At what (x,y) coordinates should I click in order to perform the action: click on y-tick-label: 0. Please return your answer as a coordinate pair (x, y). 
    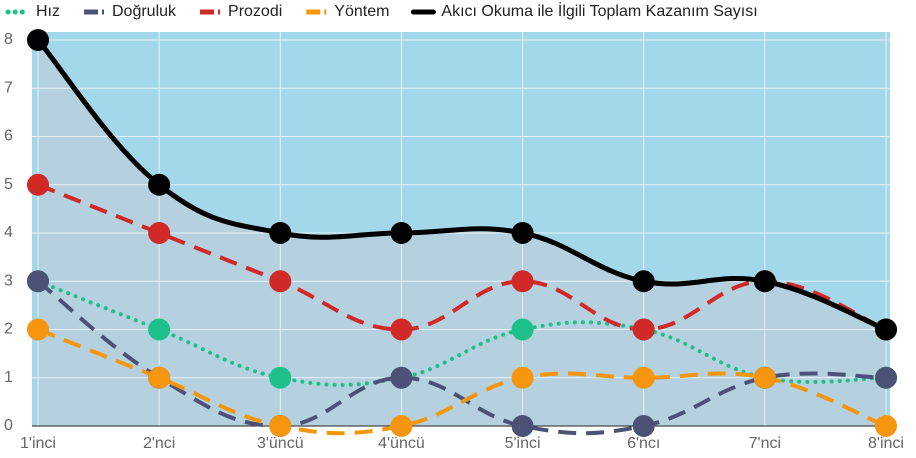
    Looking at the image, I should click on (8, 425).